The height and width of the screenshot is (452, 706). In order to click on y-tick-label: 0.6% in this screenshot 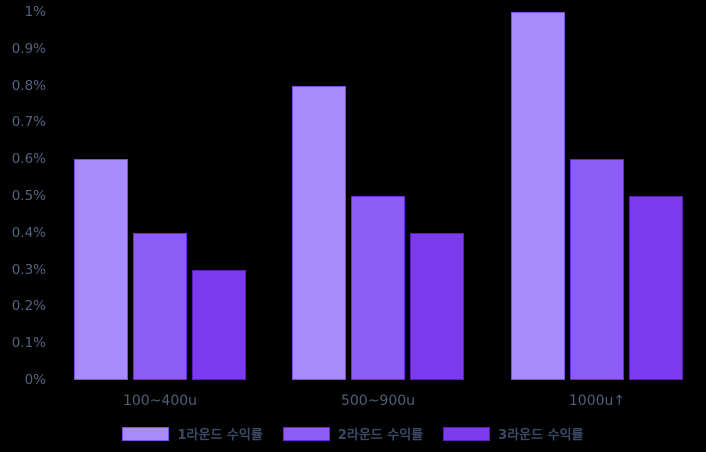, I will do `click(28, 159)`.